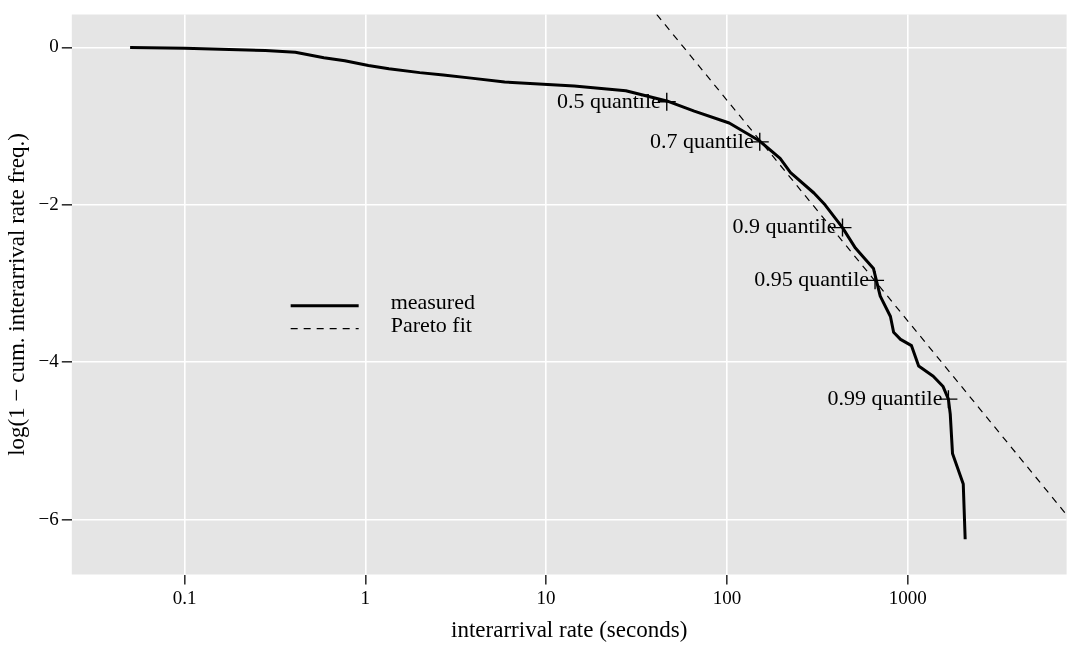 The width and height of the screenshot is (1077, 649). What do you see at coordinates (546, 597) in the screenshot?
I see `x-tick-label: 10` at bounding box center [546, 597].